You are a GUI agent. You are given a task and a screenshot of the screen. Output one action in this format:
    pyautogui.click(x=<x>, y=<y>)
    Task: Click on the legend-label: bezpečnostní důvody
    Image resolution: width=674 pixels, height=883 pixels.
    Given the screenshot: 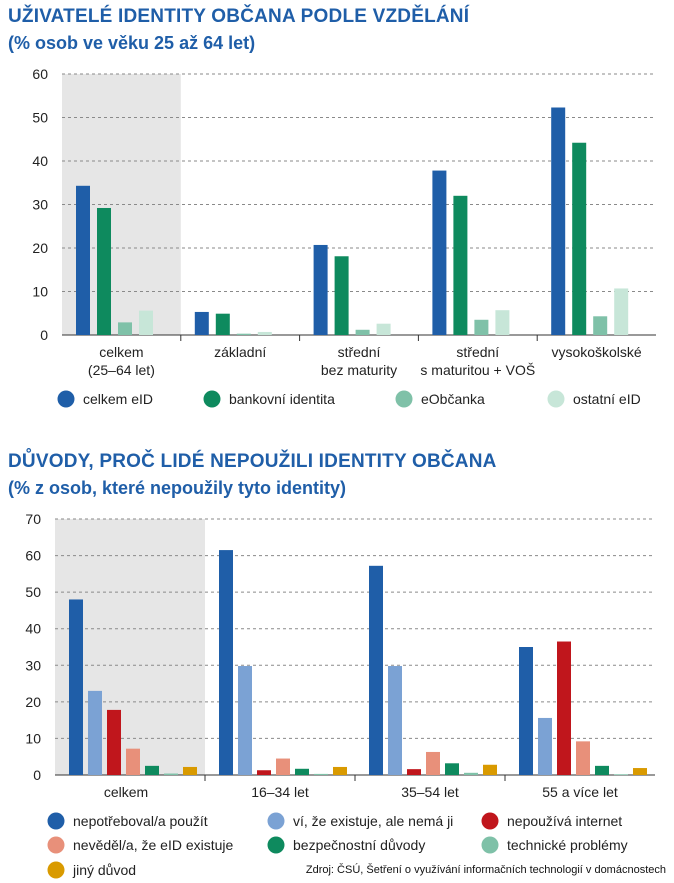 What is the action you would take?
    pyautogui.click(x=359, y=845)
    